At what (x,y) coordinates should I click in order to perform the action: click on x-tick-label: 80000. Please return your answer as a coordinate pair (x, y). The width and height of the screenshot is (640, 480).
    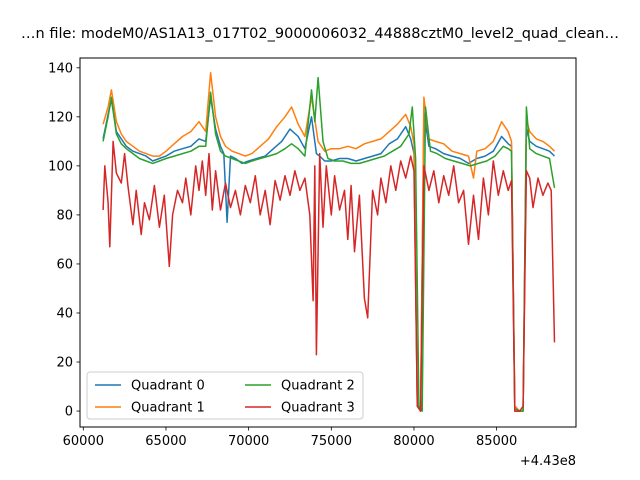
    Looking at the image, I should click on (413, 441).